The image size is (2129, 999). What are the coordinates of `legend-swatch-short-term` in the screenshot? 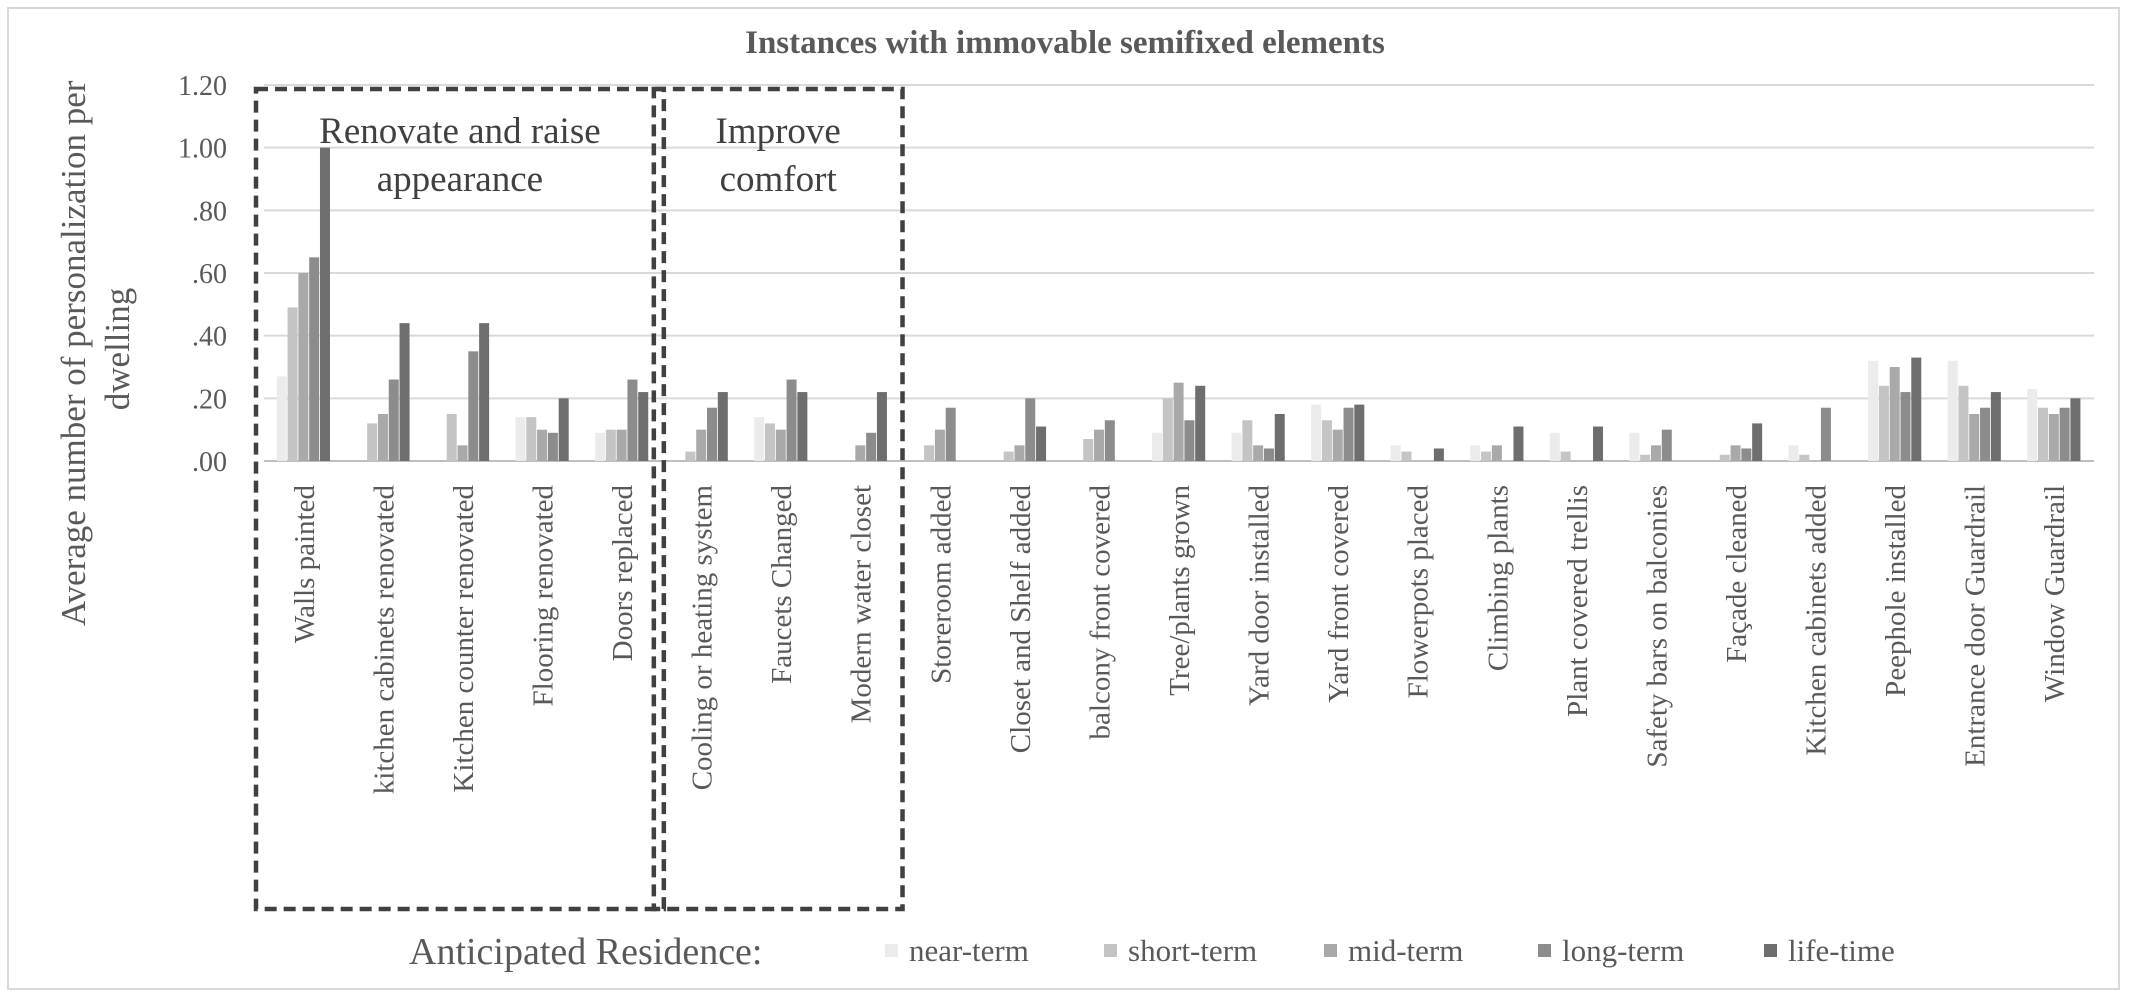 It's located at (1110, 950).